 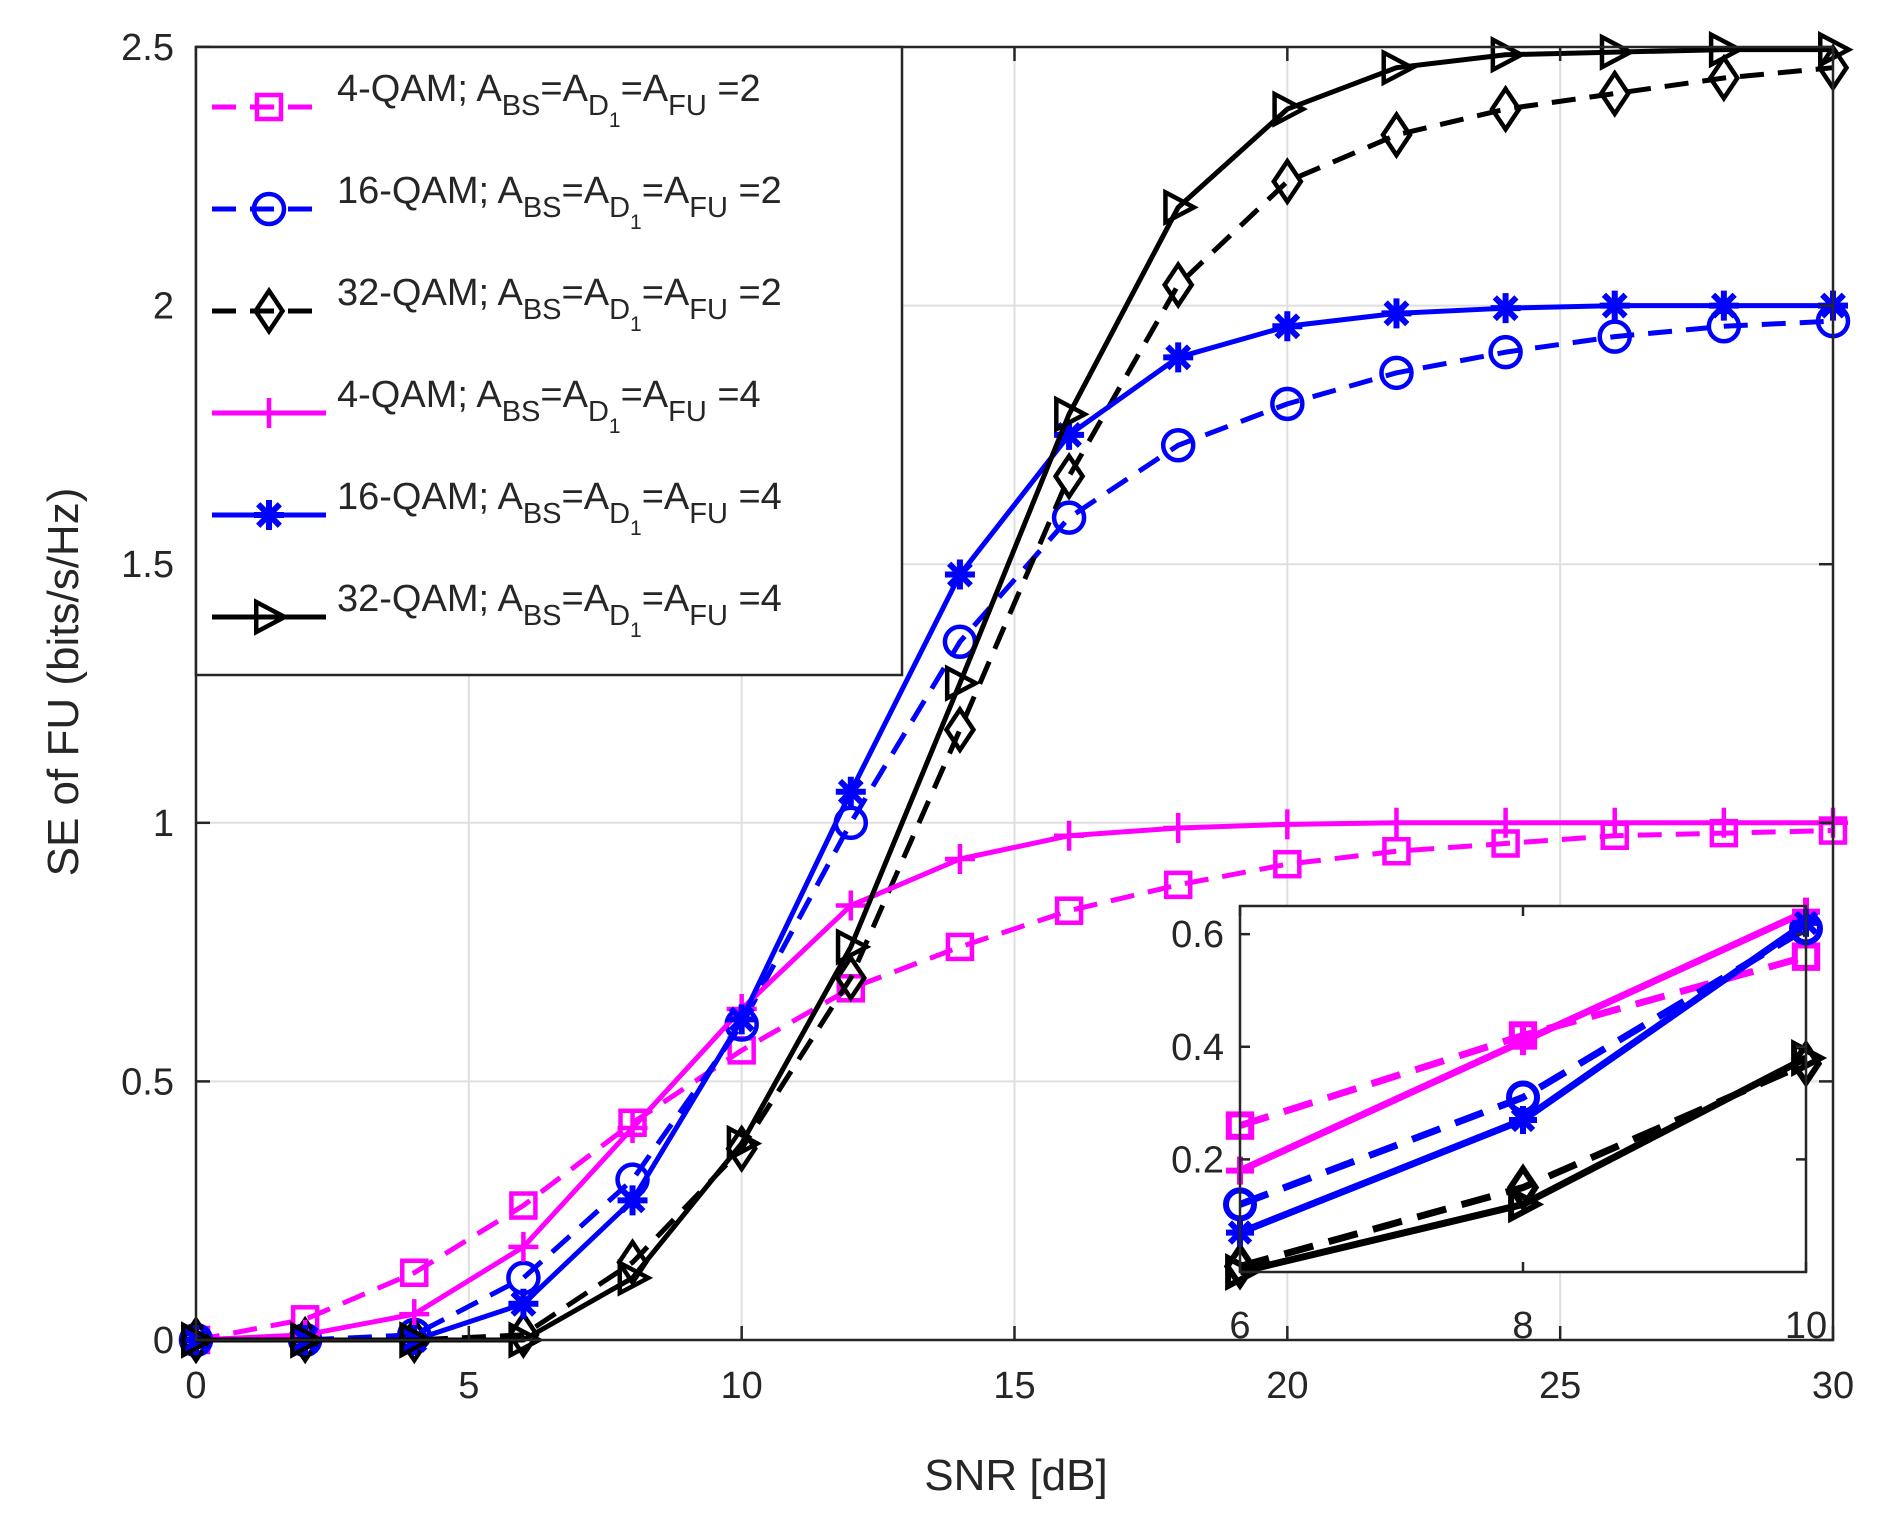 I want to click on x-tick-label: 5, so click(x=468, y=1386).